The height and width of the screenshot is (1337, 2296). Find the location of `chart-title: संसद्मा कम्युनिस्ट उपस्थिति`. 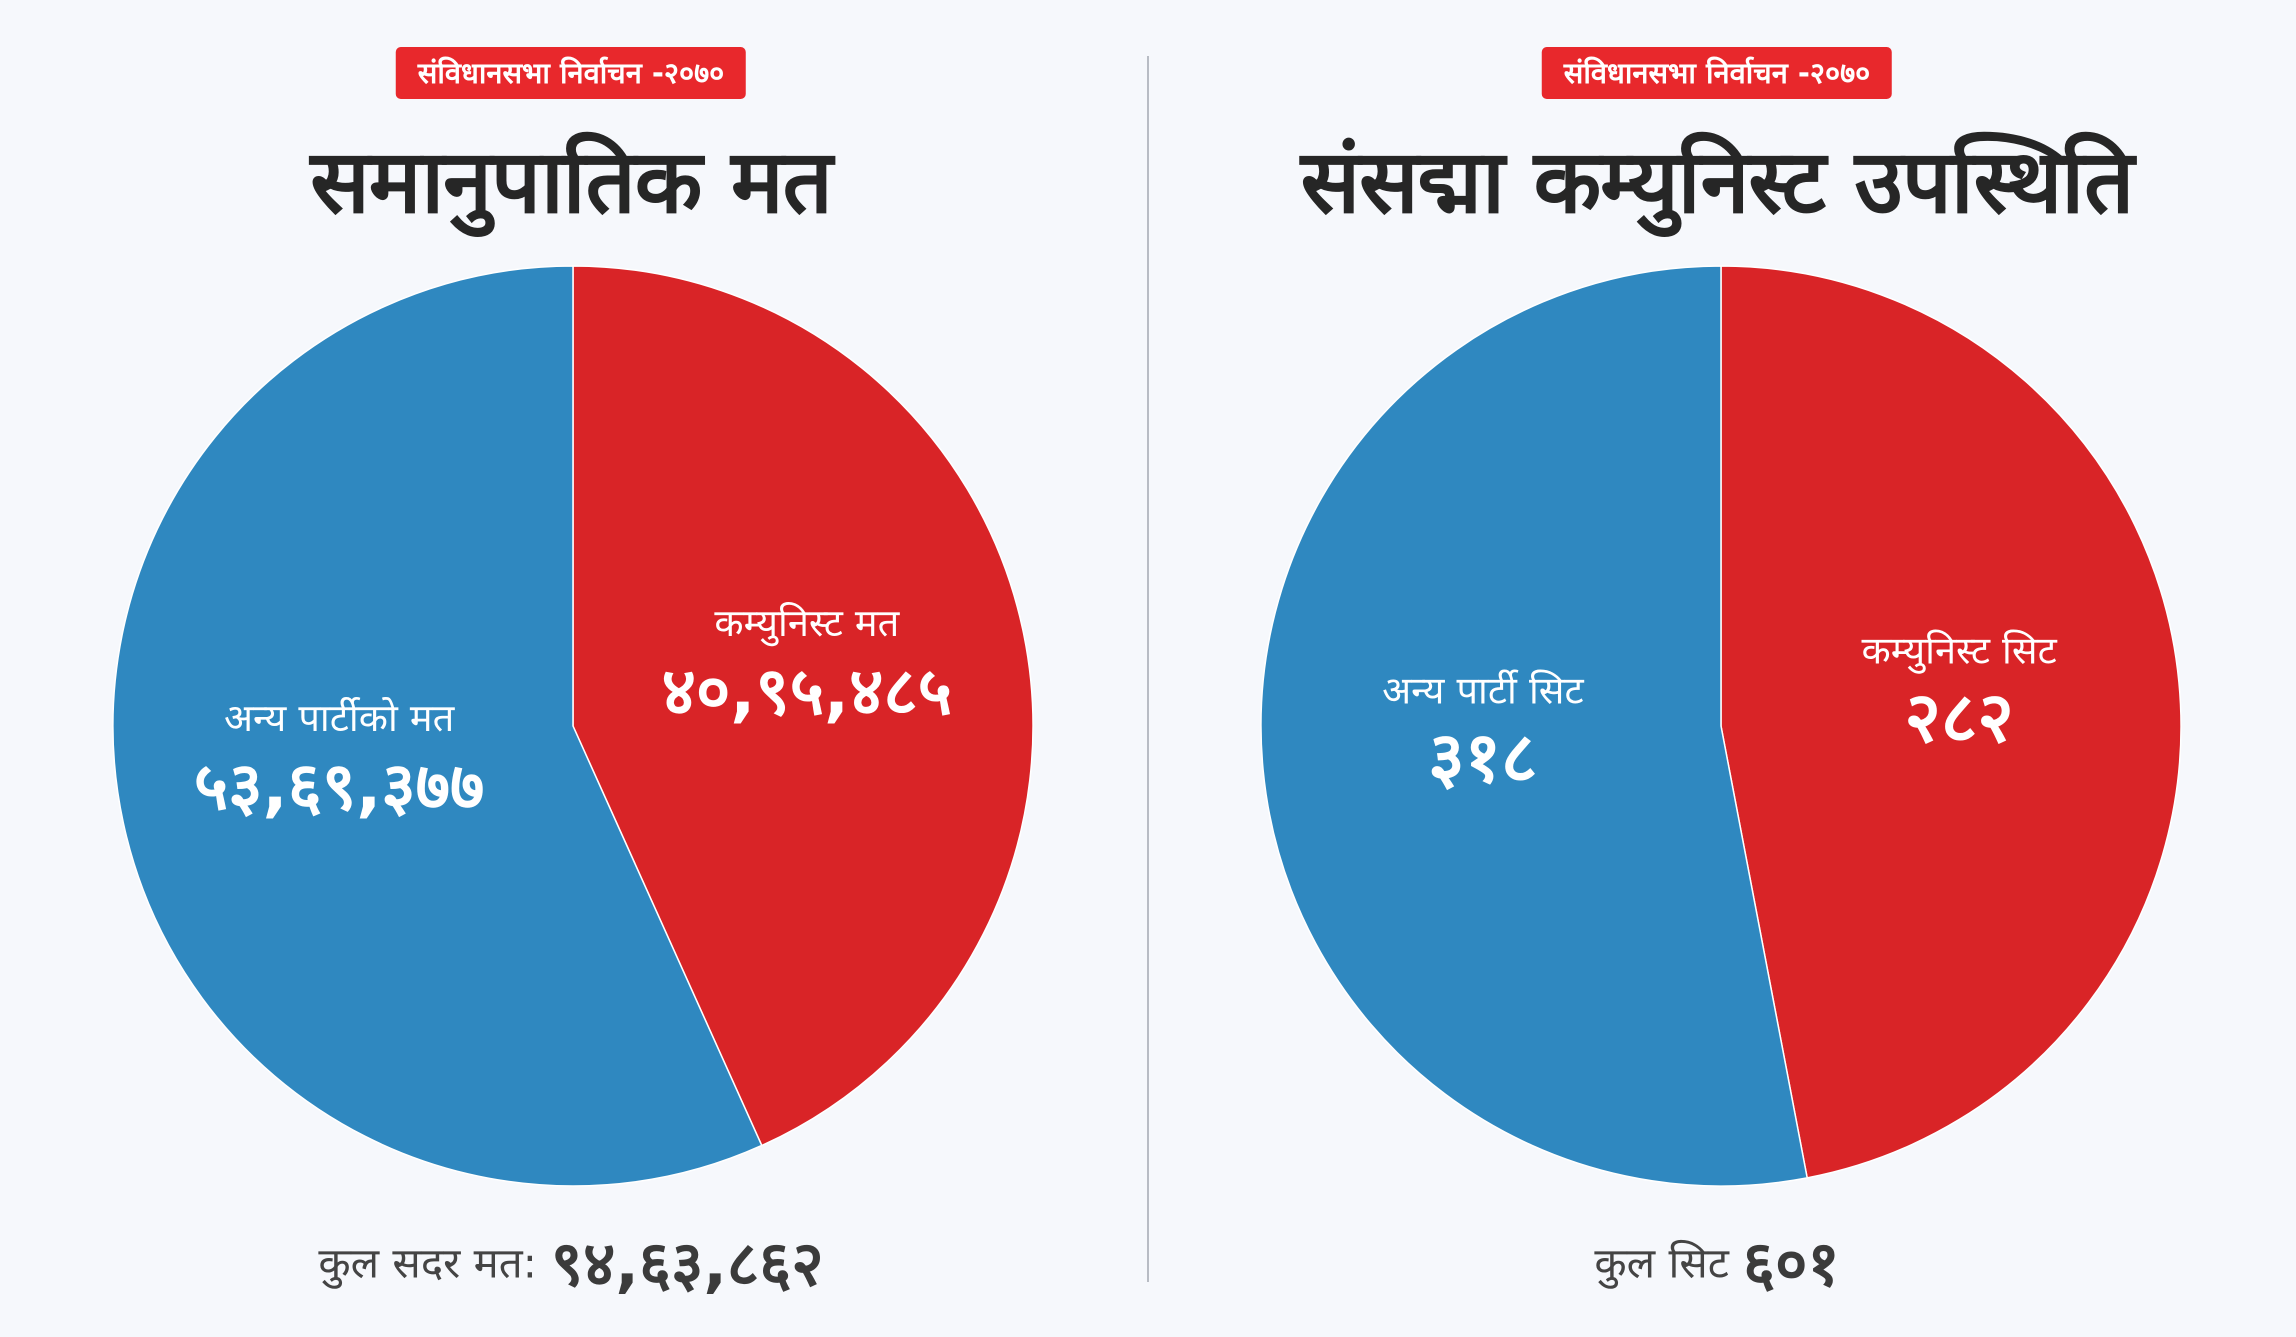

chart-title: संसद्मा कम्युनिस्ट उपस्थिति is located at coordinates (1717, 181).